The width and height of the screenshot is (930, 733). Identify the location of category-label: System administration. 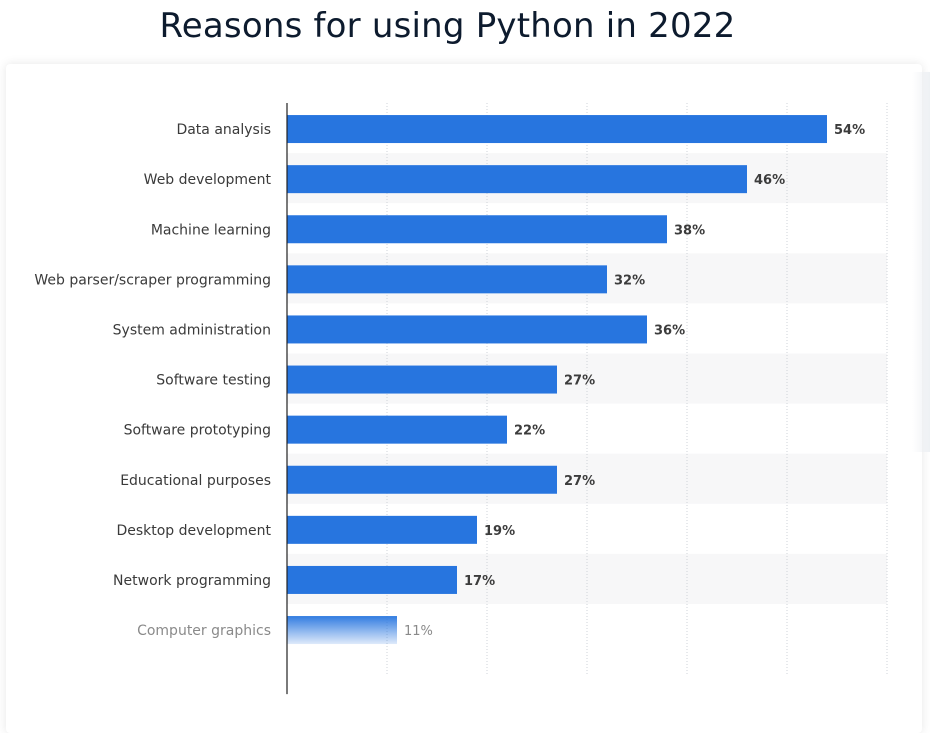
(192, 330).